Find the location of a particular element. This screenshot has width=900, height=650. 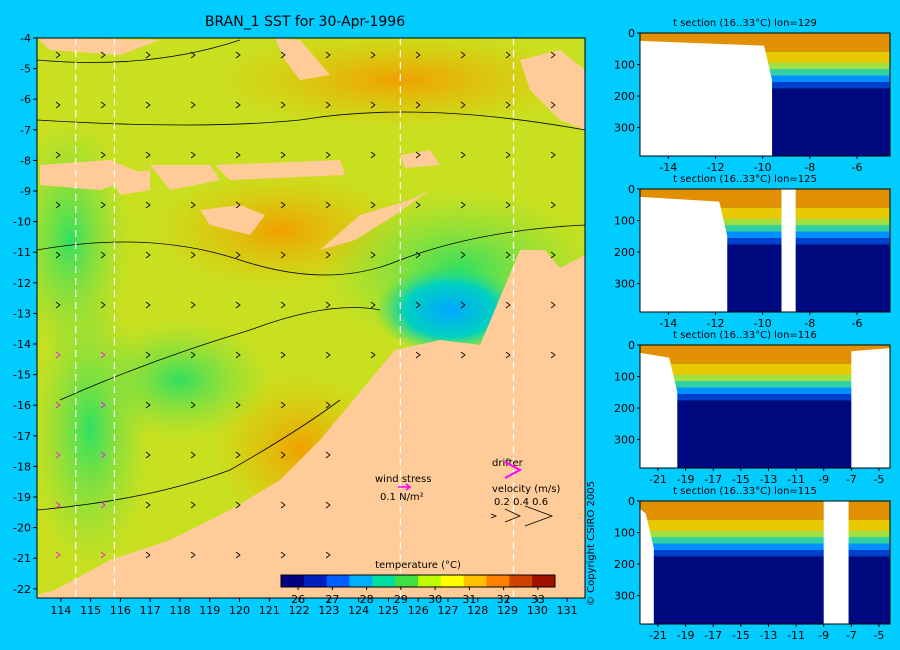

colorbar-tick-label: 33 is located at coordinates (538, 599).